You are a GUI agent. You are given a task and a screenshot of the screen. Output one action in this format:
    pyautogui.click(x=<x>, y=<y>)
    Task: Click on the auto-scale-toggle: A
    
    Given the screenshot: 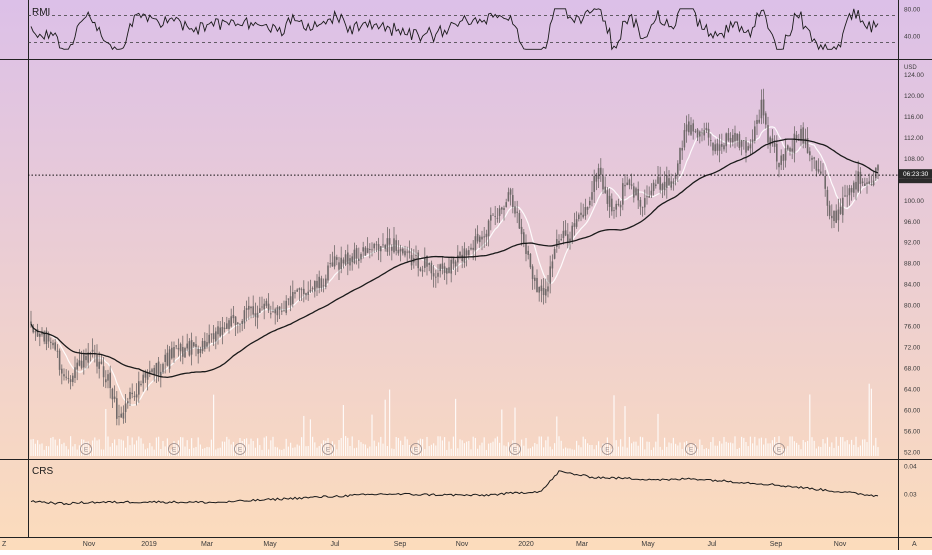 What is the action you would take?
    pyautogui.click(x=914, y=544)
    